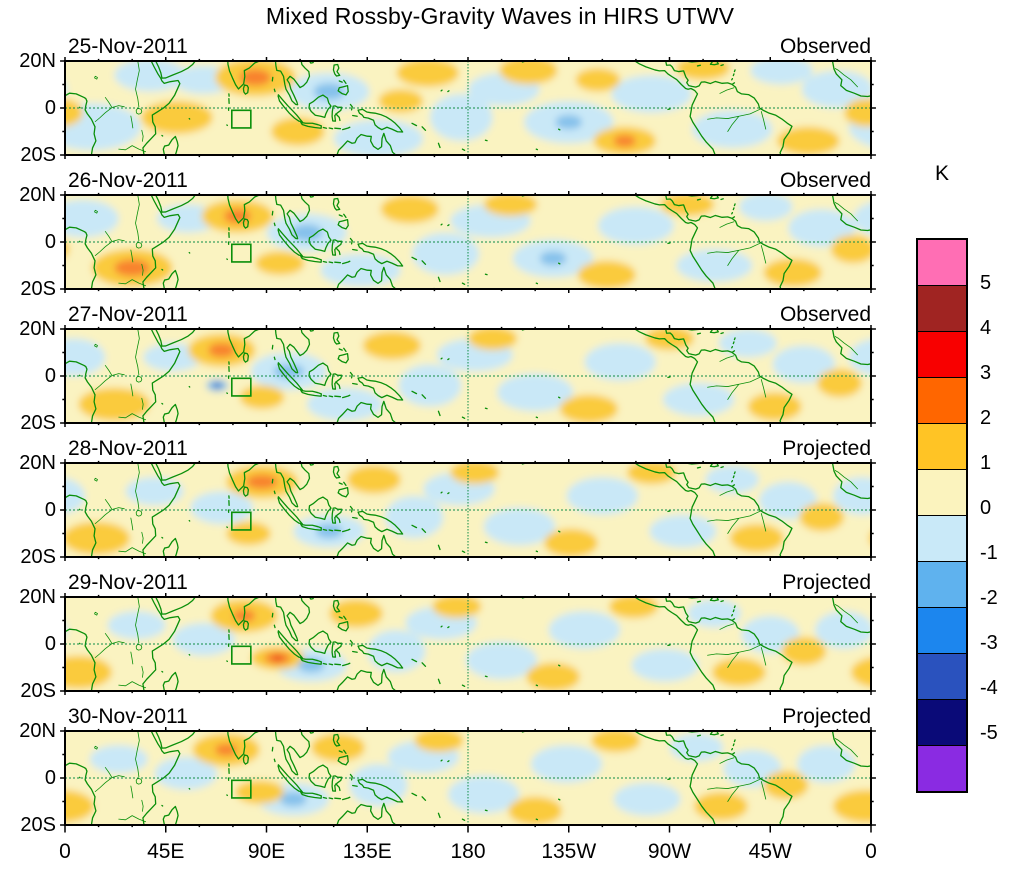 The image size is (1015, 890). Describe the element at coordinates (65, 851) in the screenshot. I see `x-tick-label: 0` at that location.